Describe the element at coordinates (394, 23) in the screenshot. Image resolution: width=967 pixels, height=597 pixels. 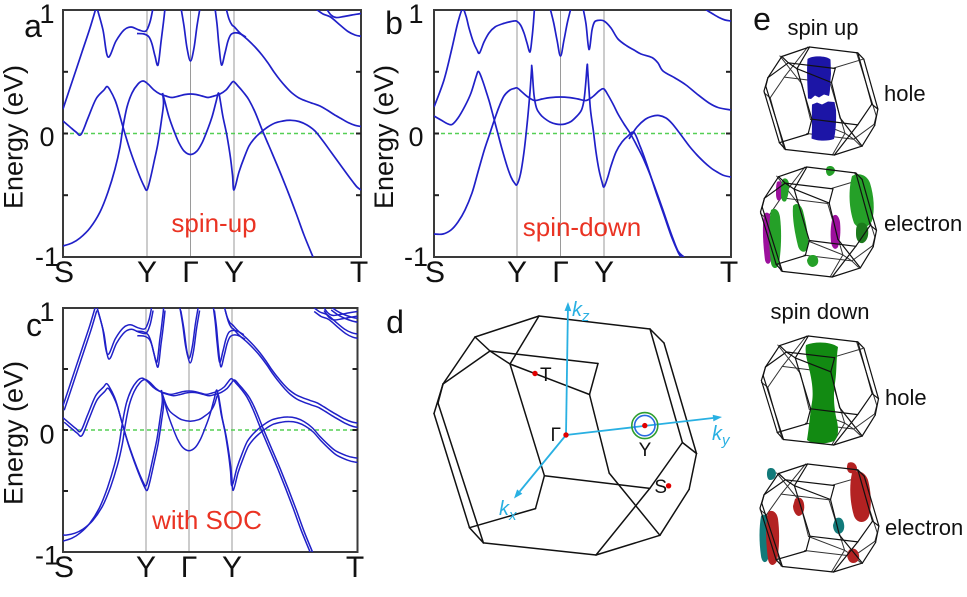
I see `svg-text: b` at that location.